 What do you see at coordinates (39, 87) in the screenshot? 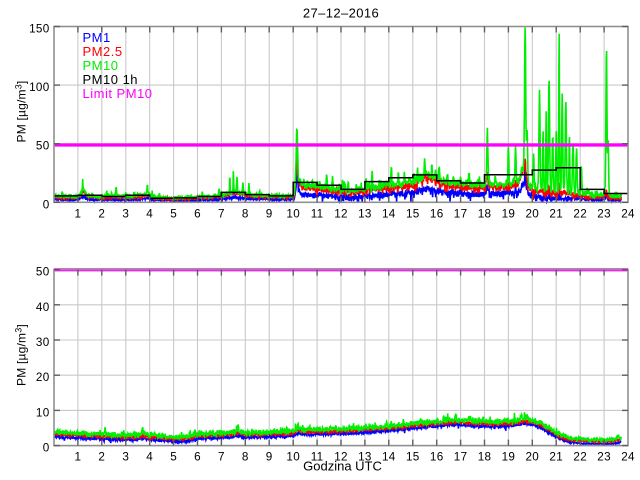
I see `svg-text: 100` at bounding box center [39, 87].